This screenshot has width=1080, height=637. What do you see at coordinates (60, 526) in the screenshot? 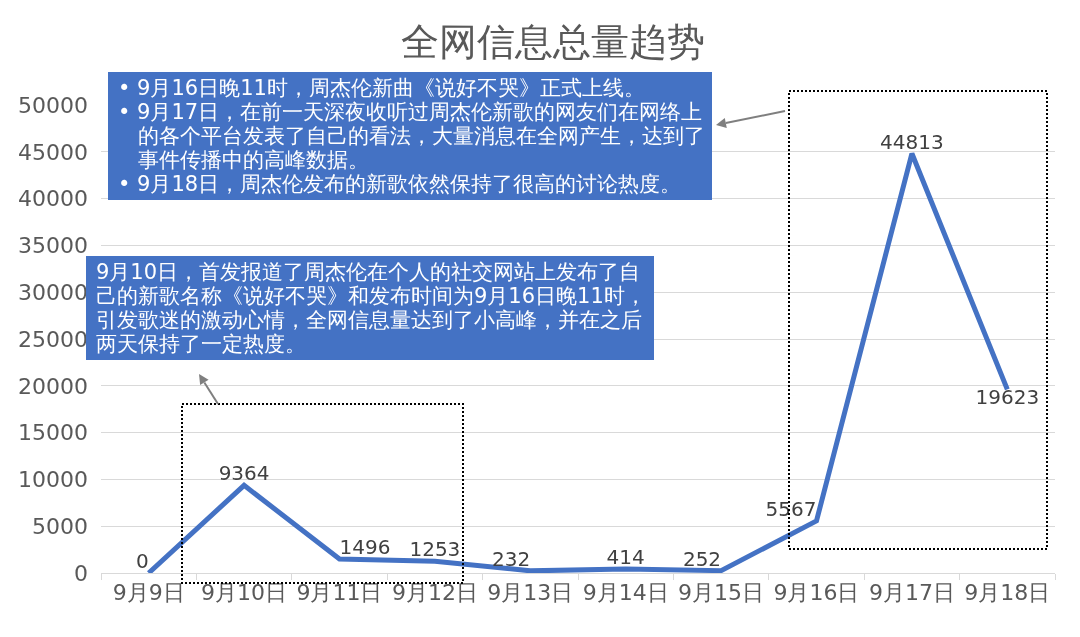
I see `y-tick-label: 5000` at bounding box center [60, 526].